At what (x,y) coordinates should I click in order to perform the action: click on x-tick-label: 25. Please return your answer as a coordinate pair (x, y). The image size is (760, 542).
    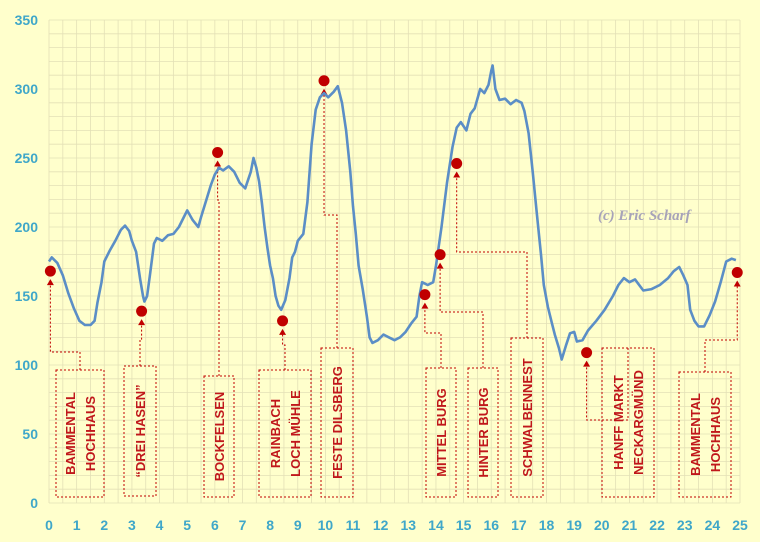
    Looking at the image, I should click on (740, 525).